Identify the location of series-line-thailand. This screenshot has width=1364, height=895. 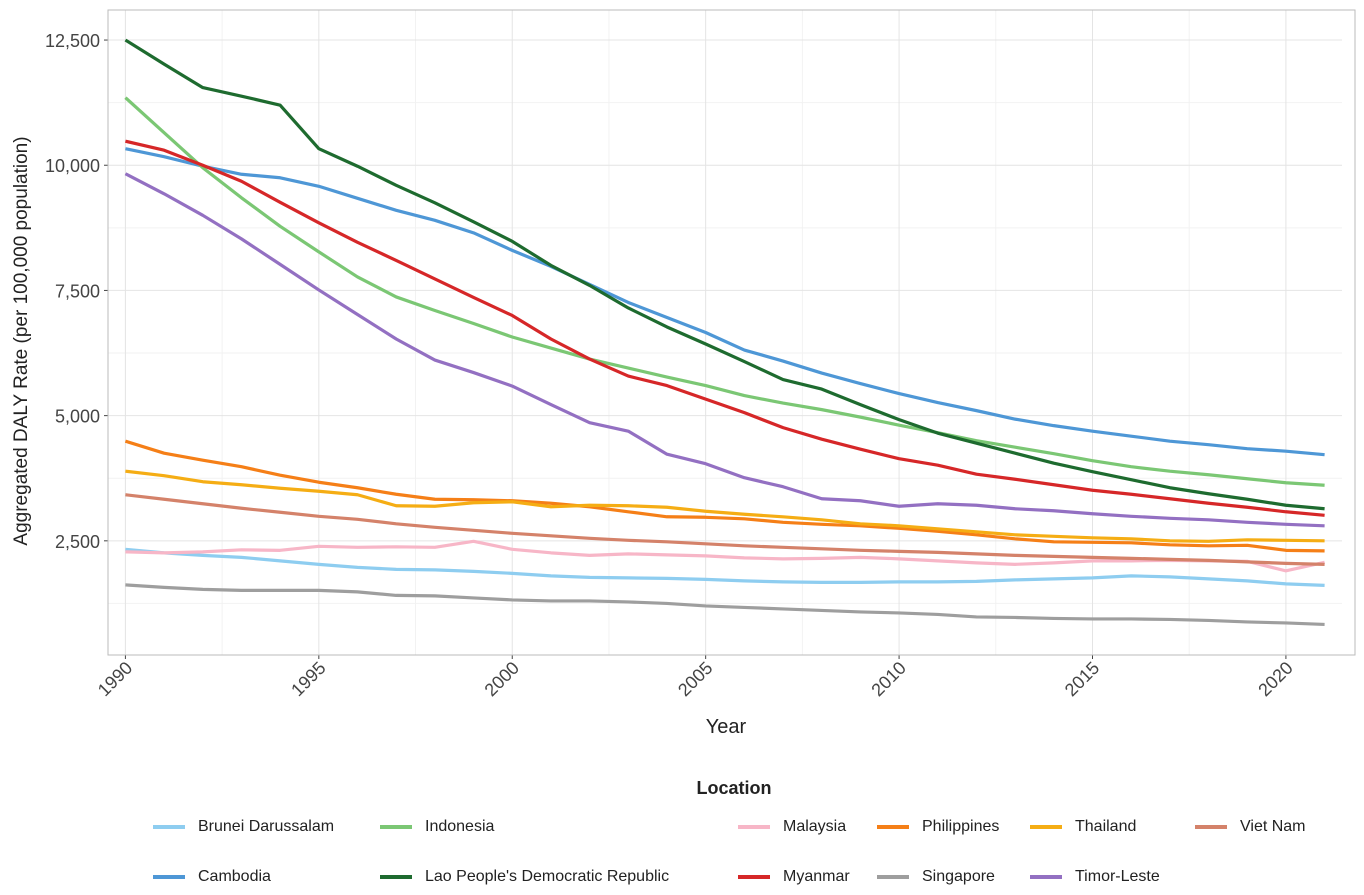
(725, 506).